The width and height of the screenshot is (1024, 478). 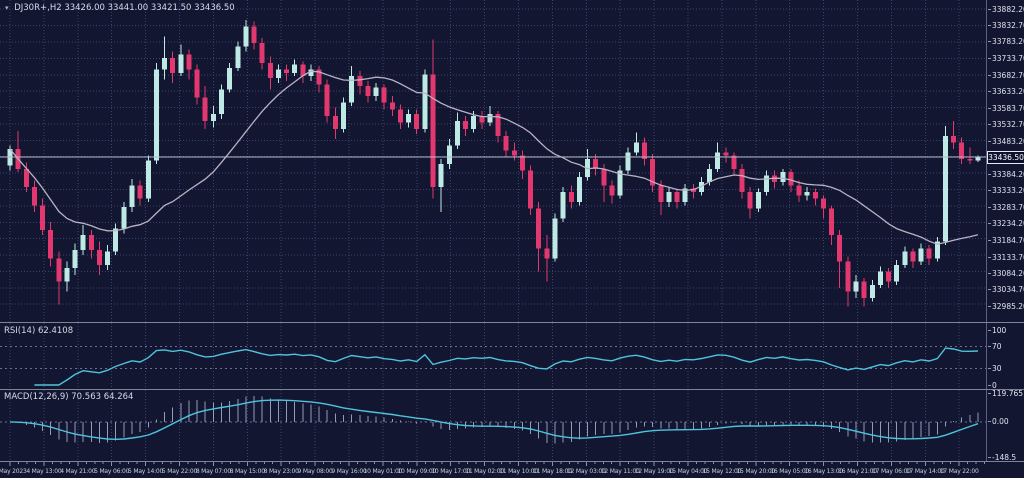 What do you see at coordinates (213, 471) in the screenshot?
I see `time-axis-label: 8 May 07:00` at bounding box center [213, 471].